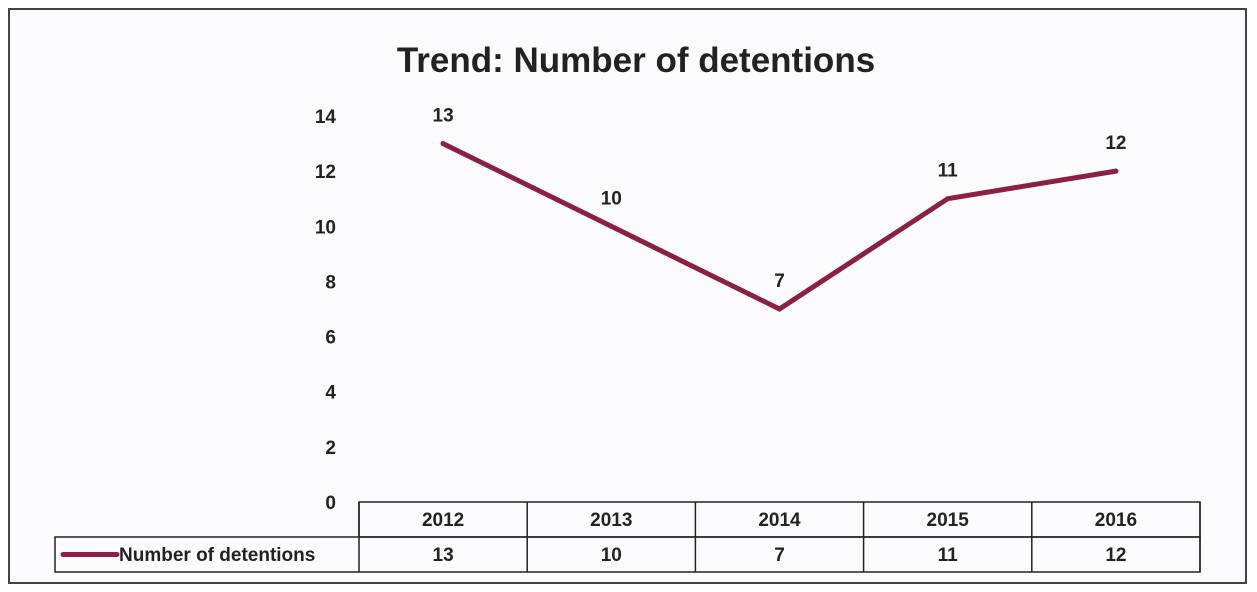 Image resolution: width=1257 pixels, height=592 pixels. What do you see at coordinates (330, 393) in the screenshot?
I see `y-tick-label: 4` at bounding box center [330, 393].